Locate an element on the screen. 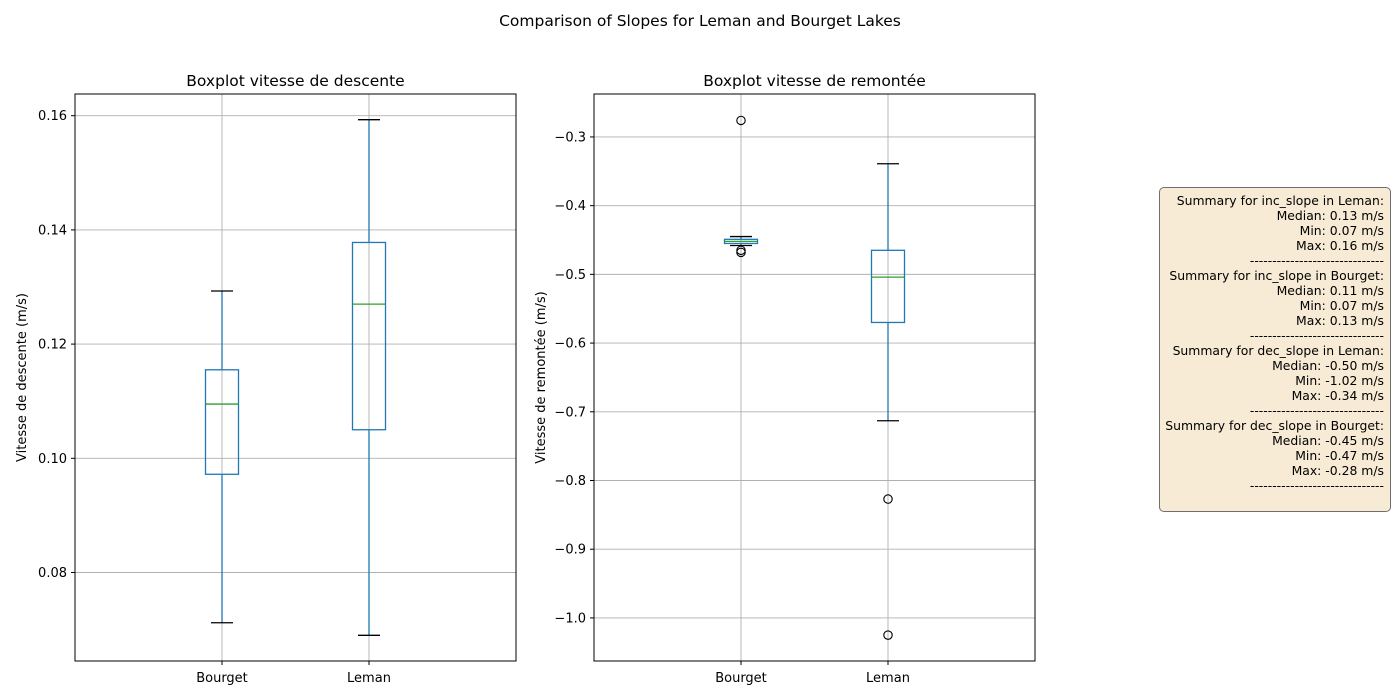 The width and height of the screenshot is (1400, 700). y-tick-label: 0.16 is located at coordinates (52, 116).